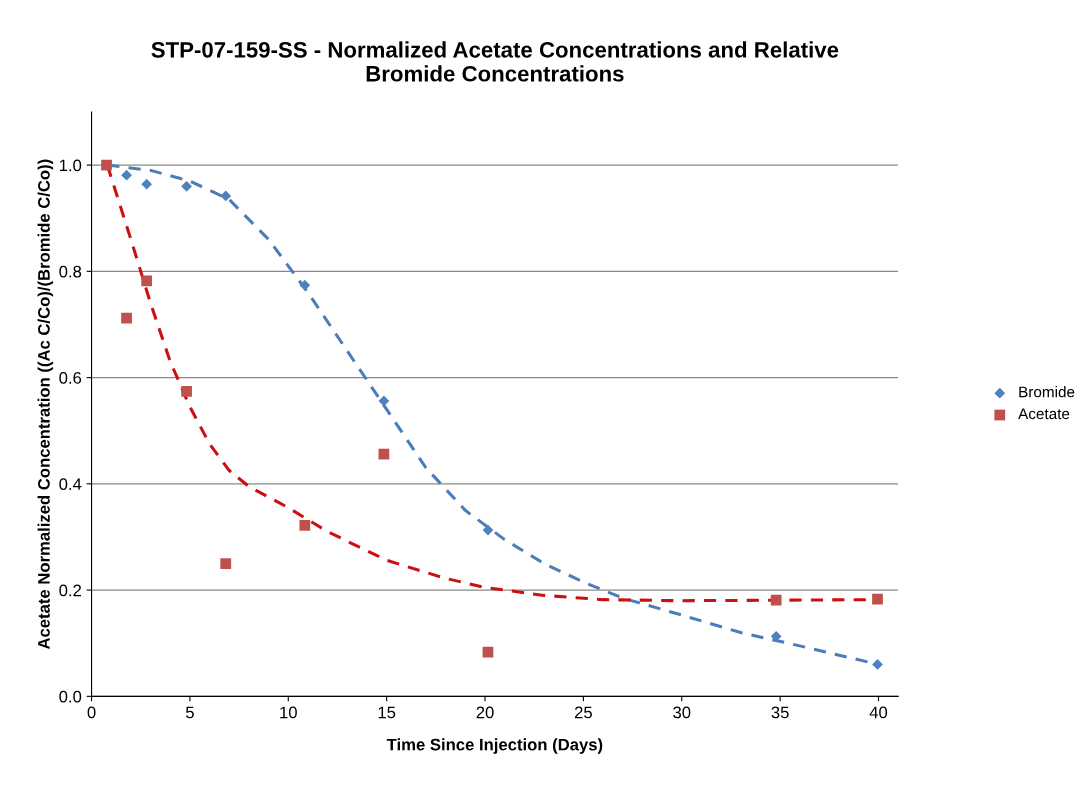 The width and height of the screenshot is (1090, 794). What do you see at coordinates (485, 712) in the screenshot?
I see `x-tick-label: 20` at bounding box center [485, 712].